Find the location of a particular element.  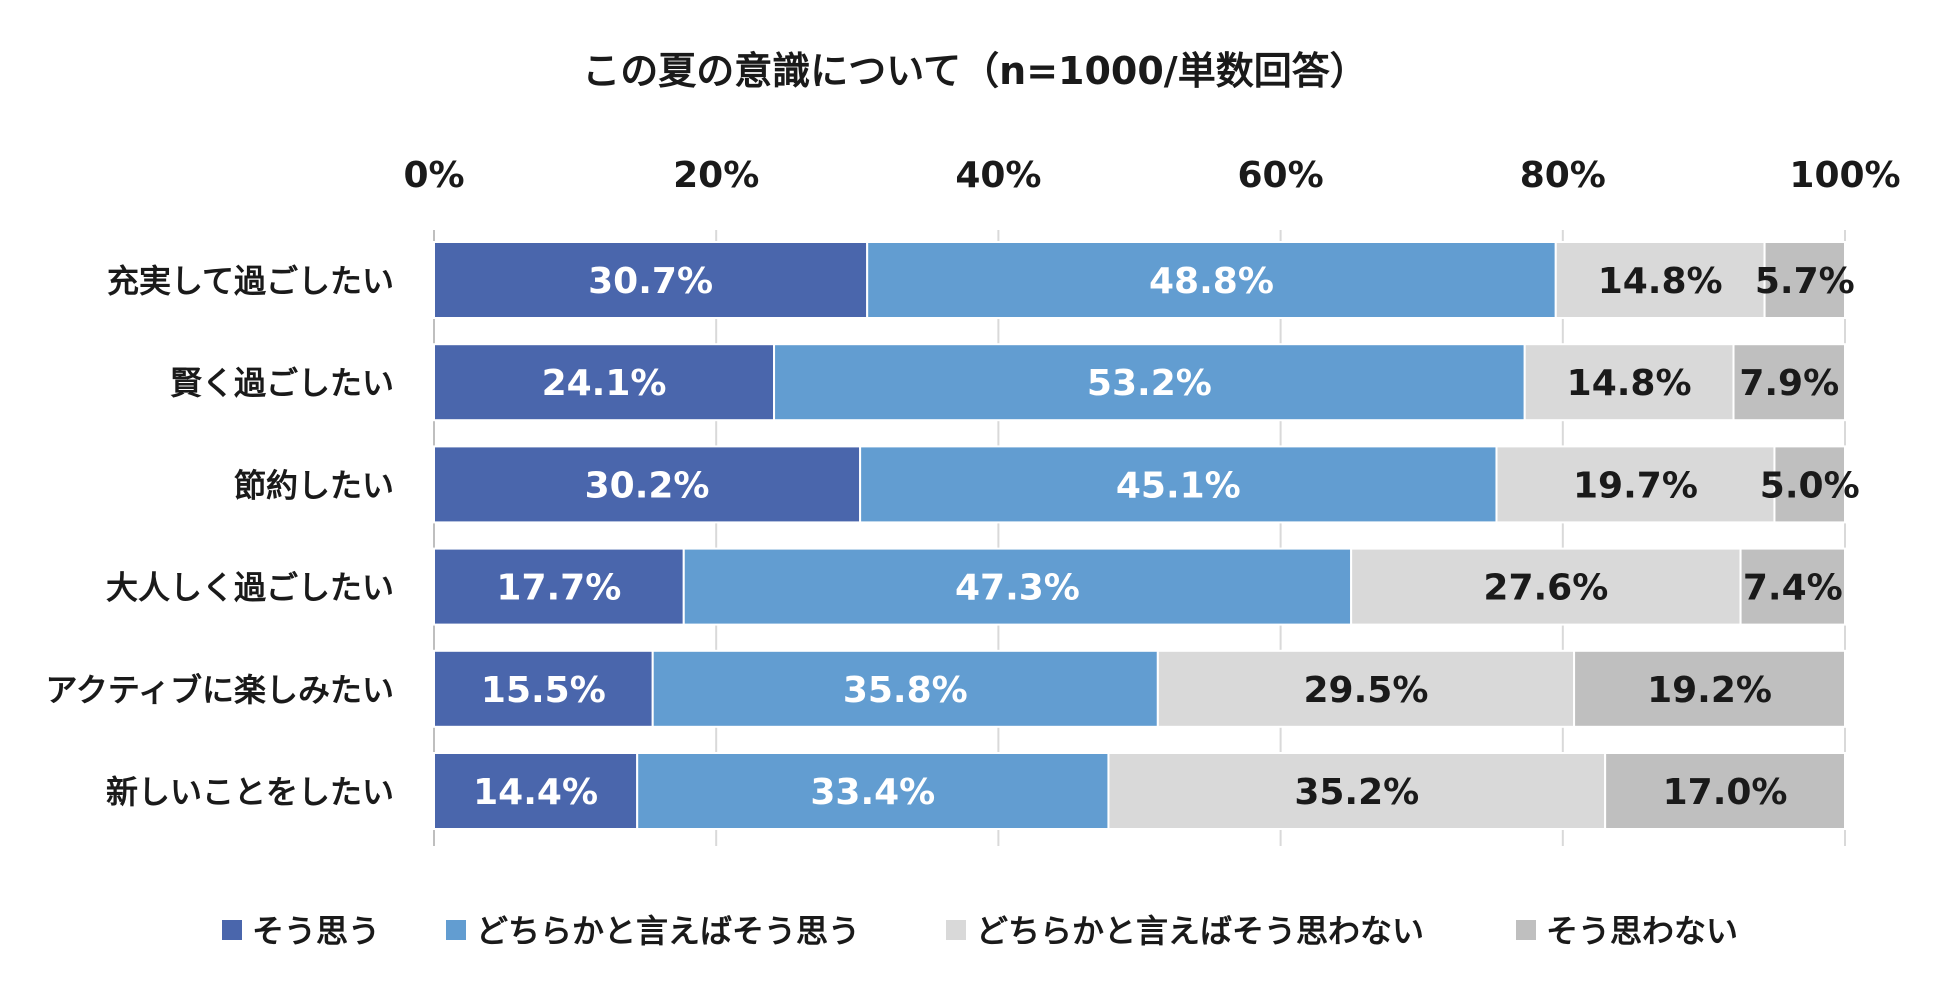

data-label: 14.4% is located at coordinates (535, 792).